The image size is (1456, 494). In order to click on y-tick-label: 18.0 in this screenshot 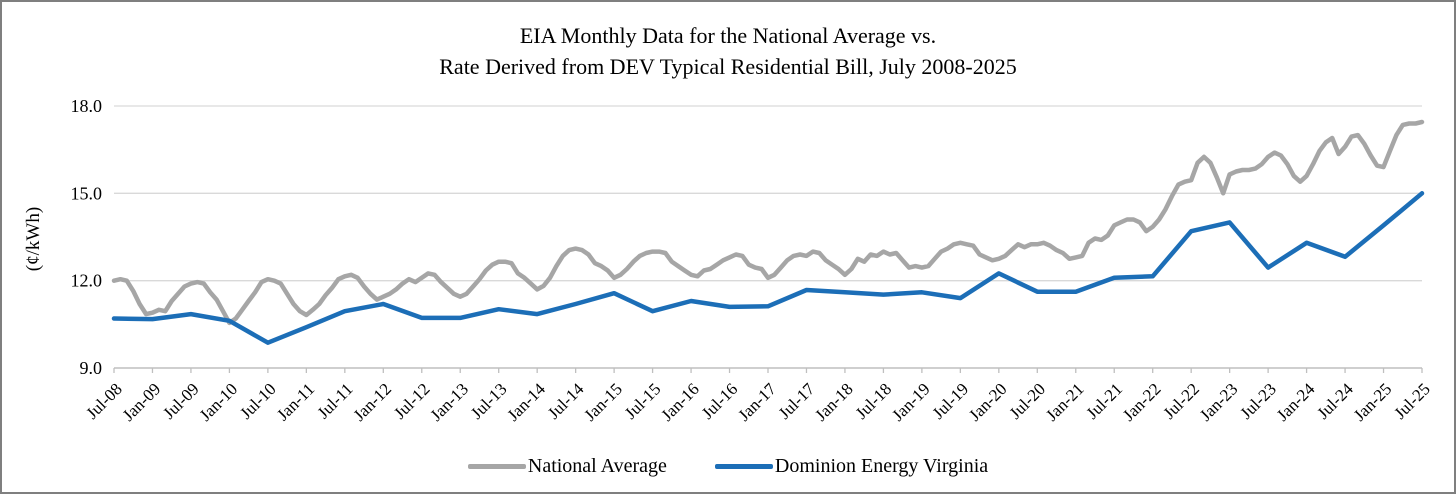, I will do `click(87, 106)`.